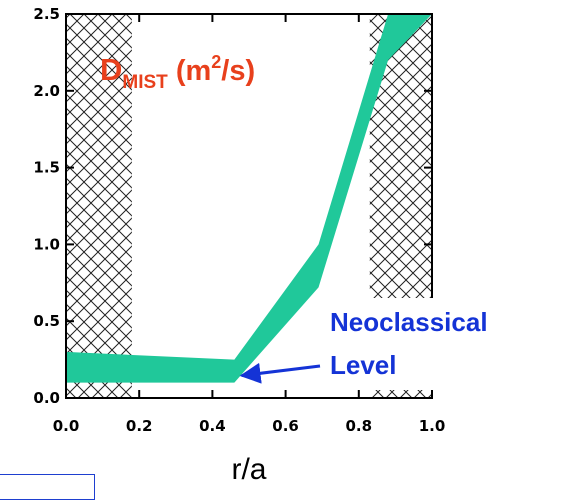  I want to click on annotation-arrow, so click(280, 373).